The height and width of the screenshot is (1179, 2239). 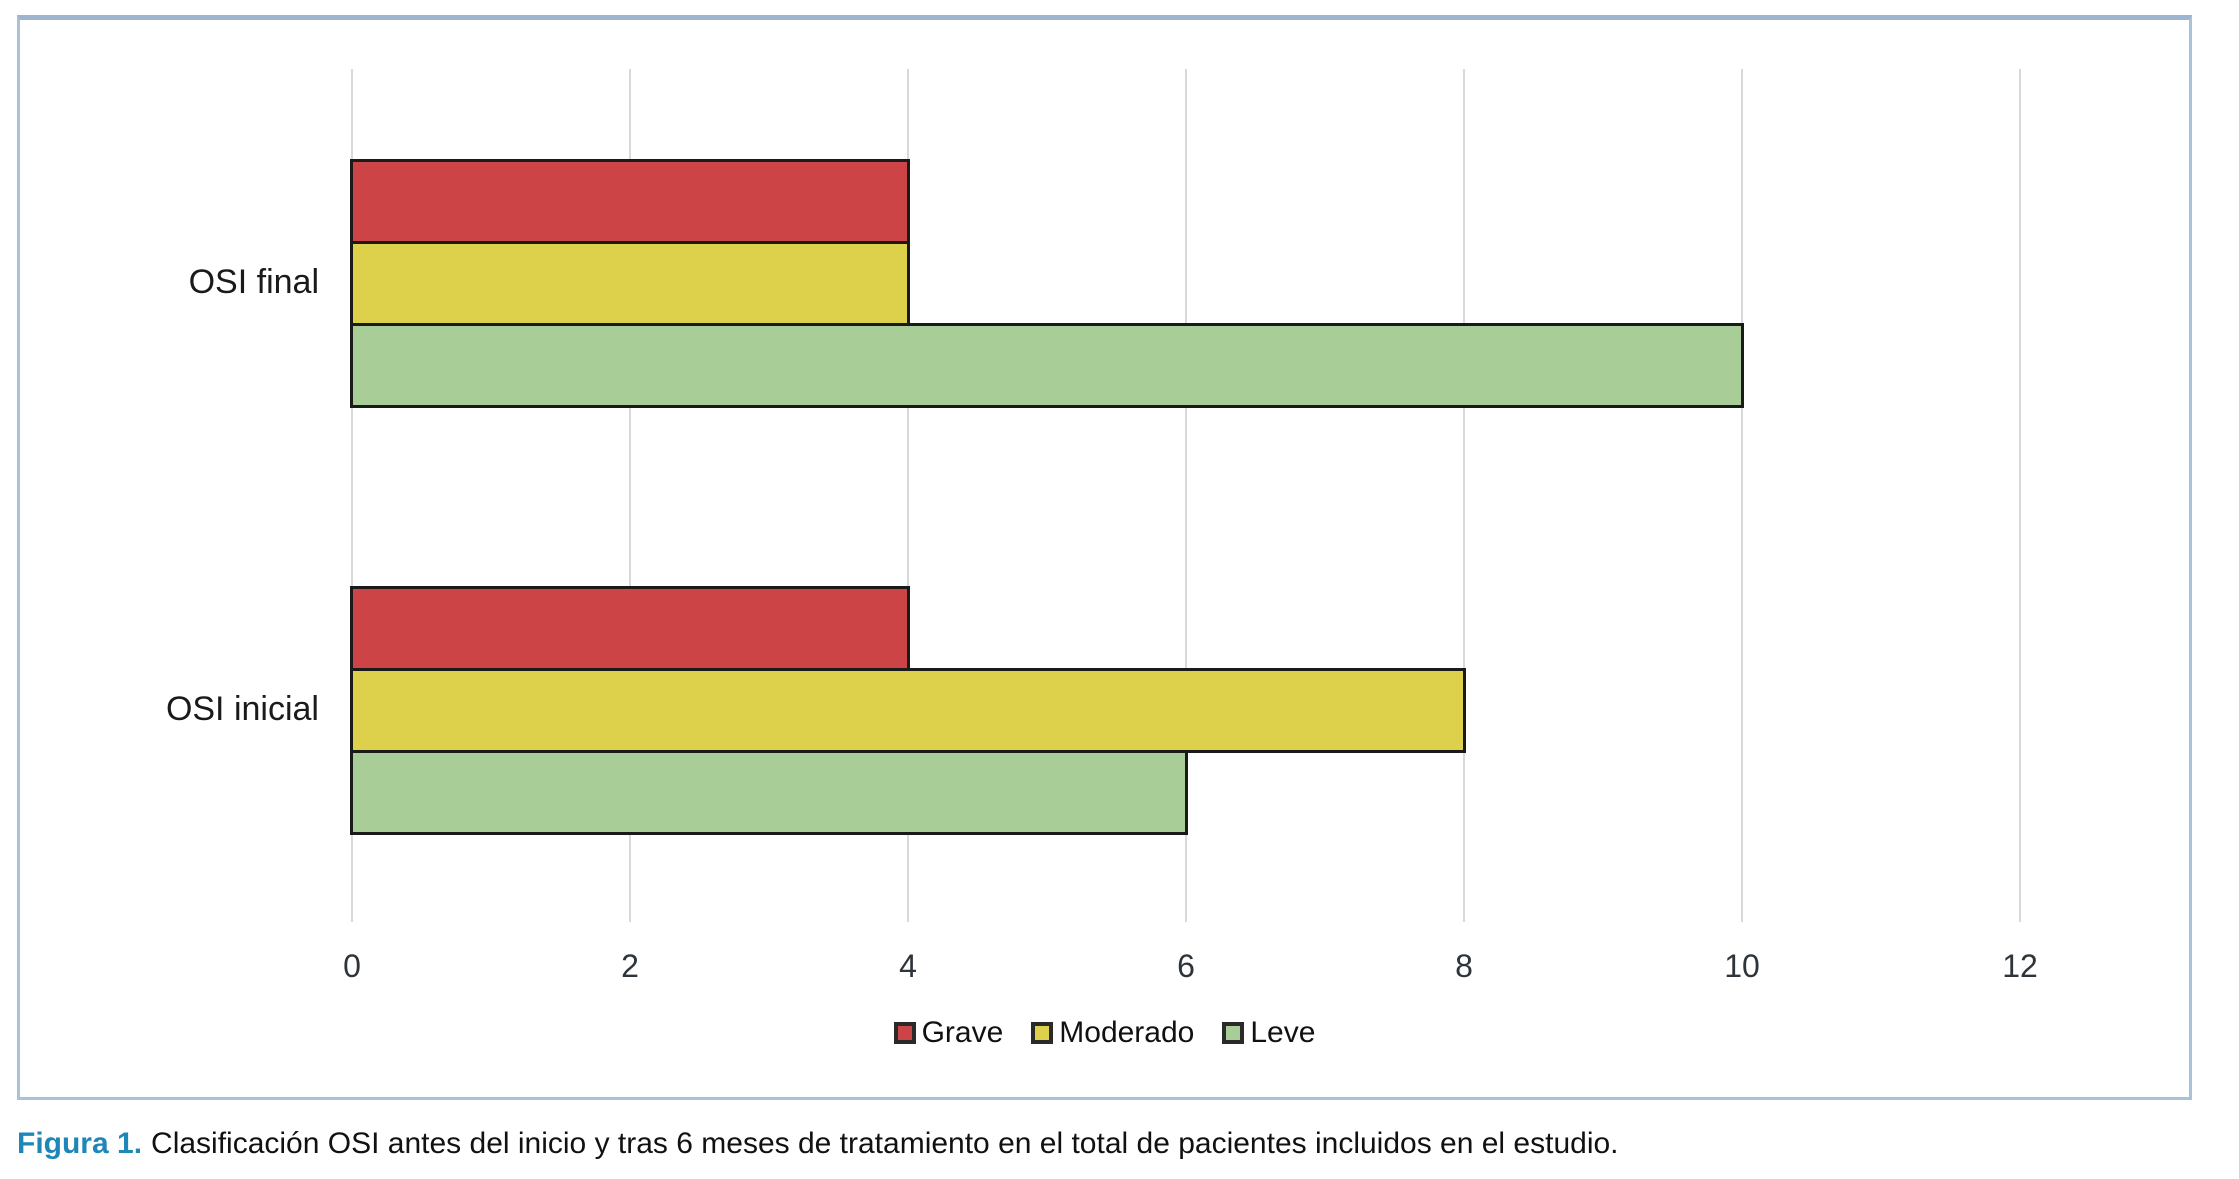 What do you see at coordinates (2020, 966) in the screenshot?
I see `x-tick-label-12: 12` at bounding box center [2020, 966].